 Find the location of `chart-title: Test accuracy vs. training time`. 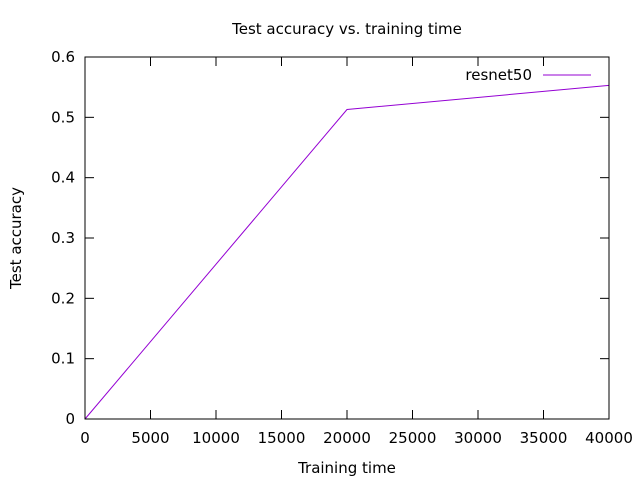

chart-title: Test accuracy vs. training time is located at coordinates (346, 29).